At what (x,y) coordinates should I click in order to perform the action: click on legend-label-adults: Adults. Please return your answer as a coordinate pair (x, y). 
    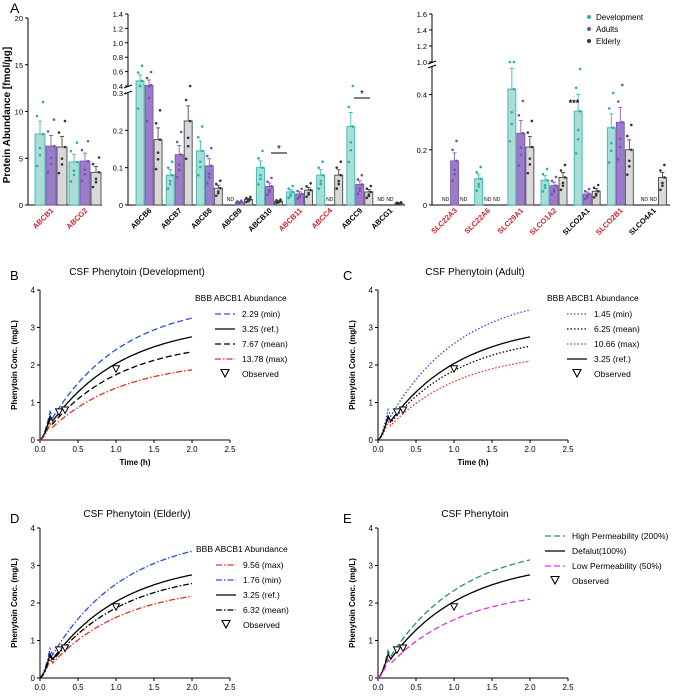
    Looking at the image, I should click on (607, 29).